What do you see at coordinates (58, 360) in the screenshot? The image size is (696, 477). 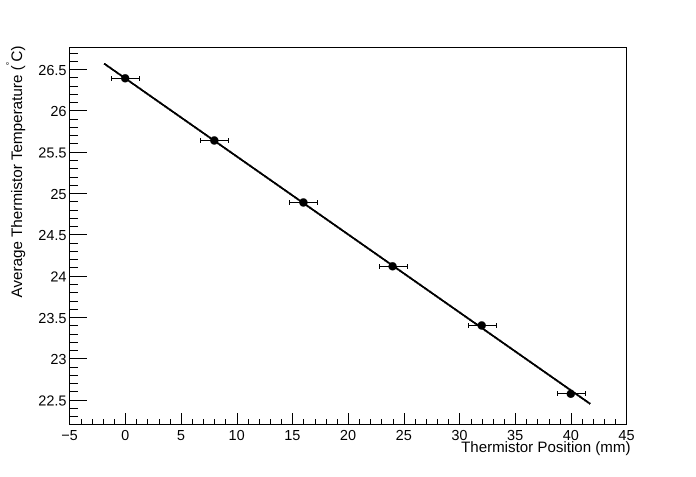 I see `svg-text: 23` at bounding box center [58, 360].